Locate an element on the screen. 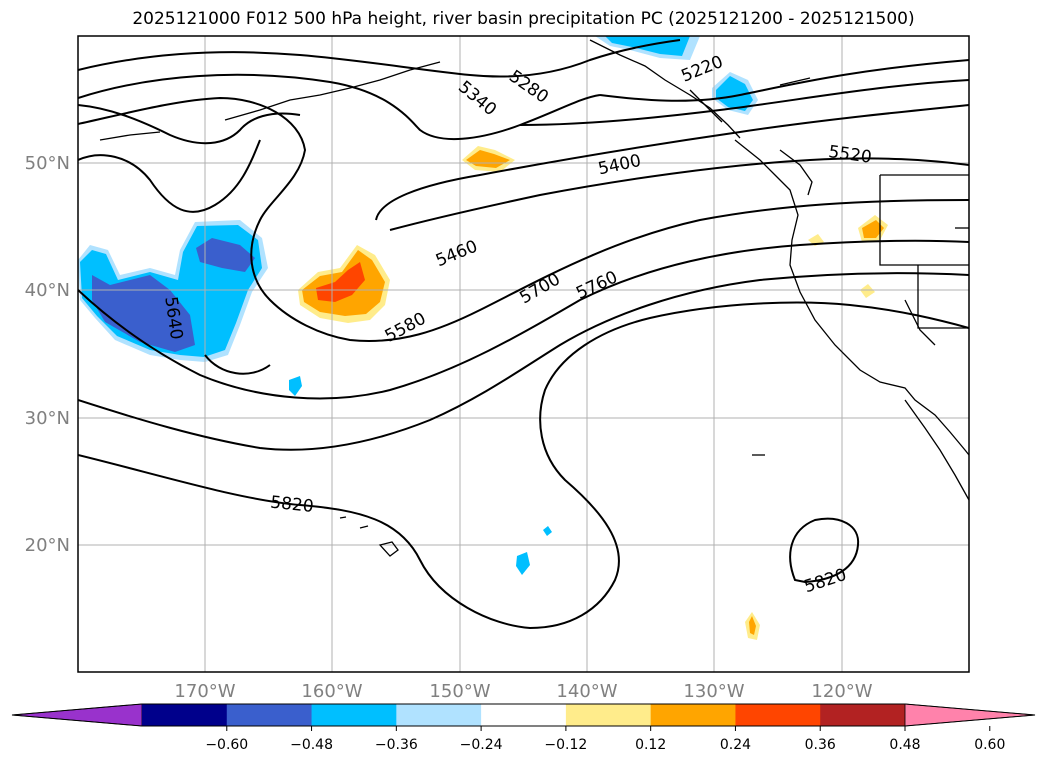  colorbar is located at coordinates (523, 715).